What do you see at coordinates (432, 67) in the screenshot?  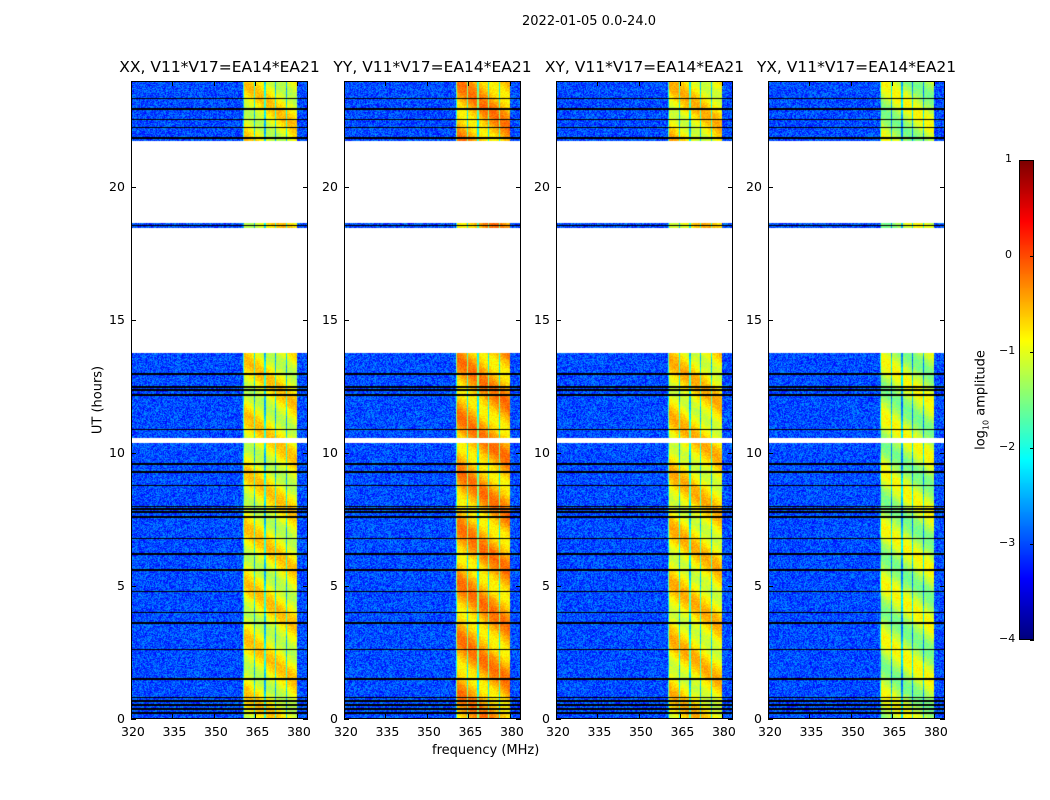 I see `panel-title: YY, V11*V17=EA14*EA21` at bounding box center [432, 67].